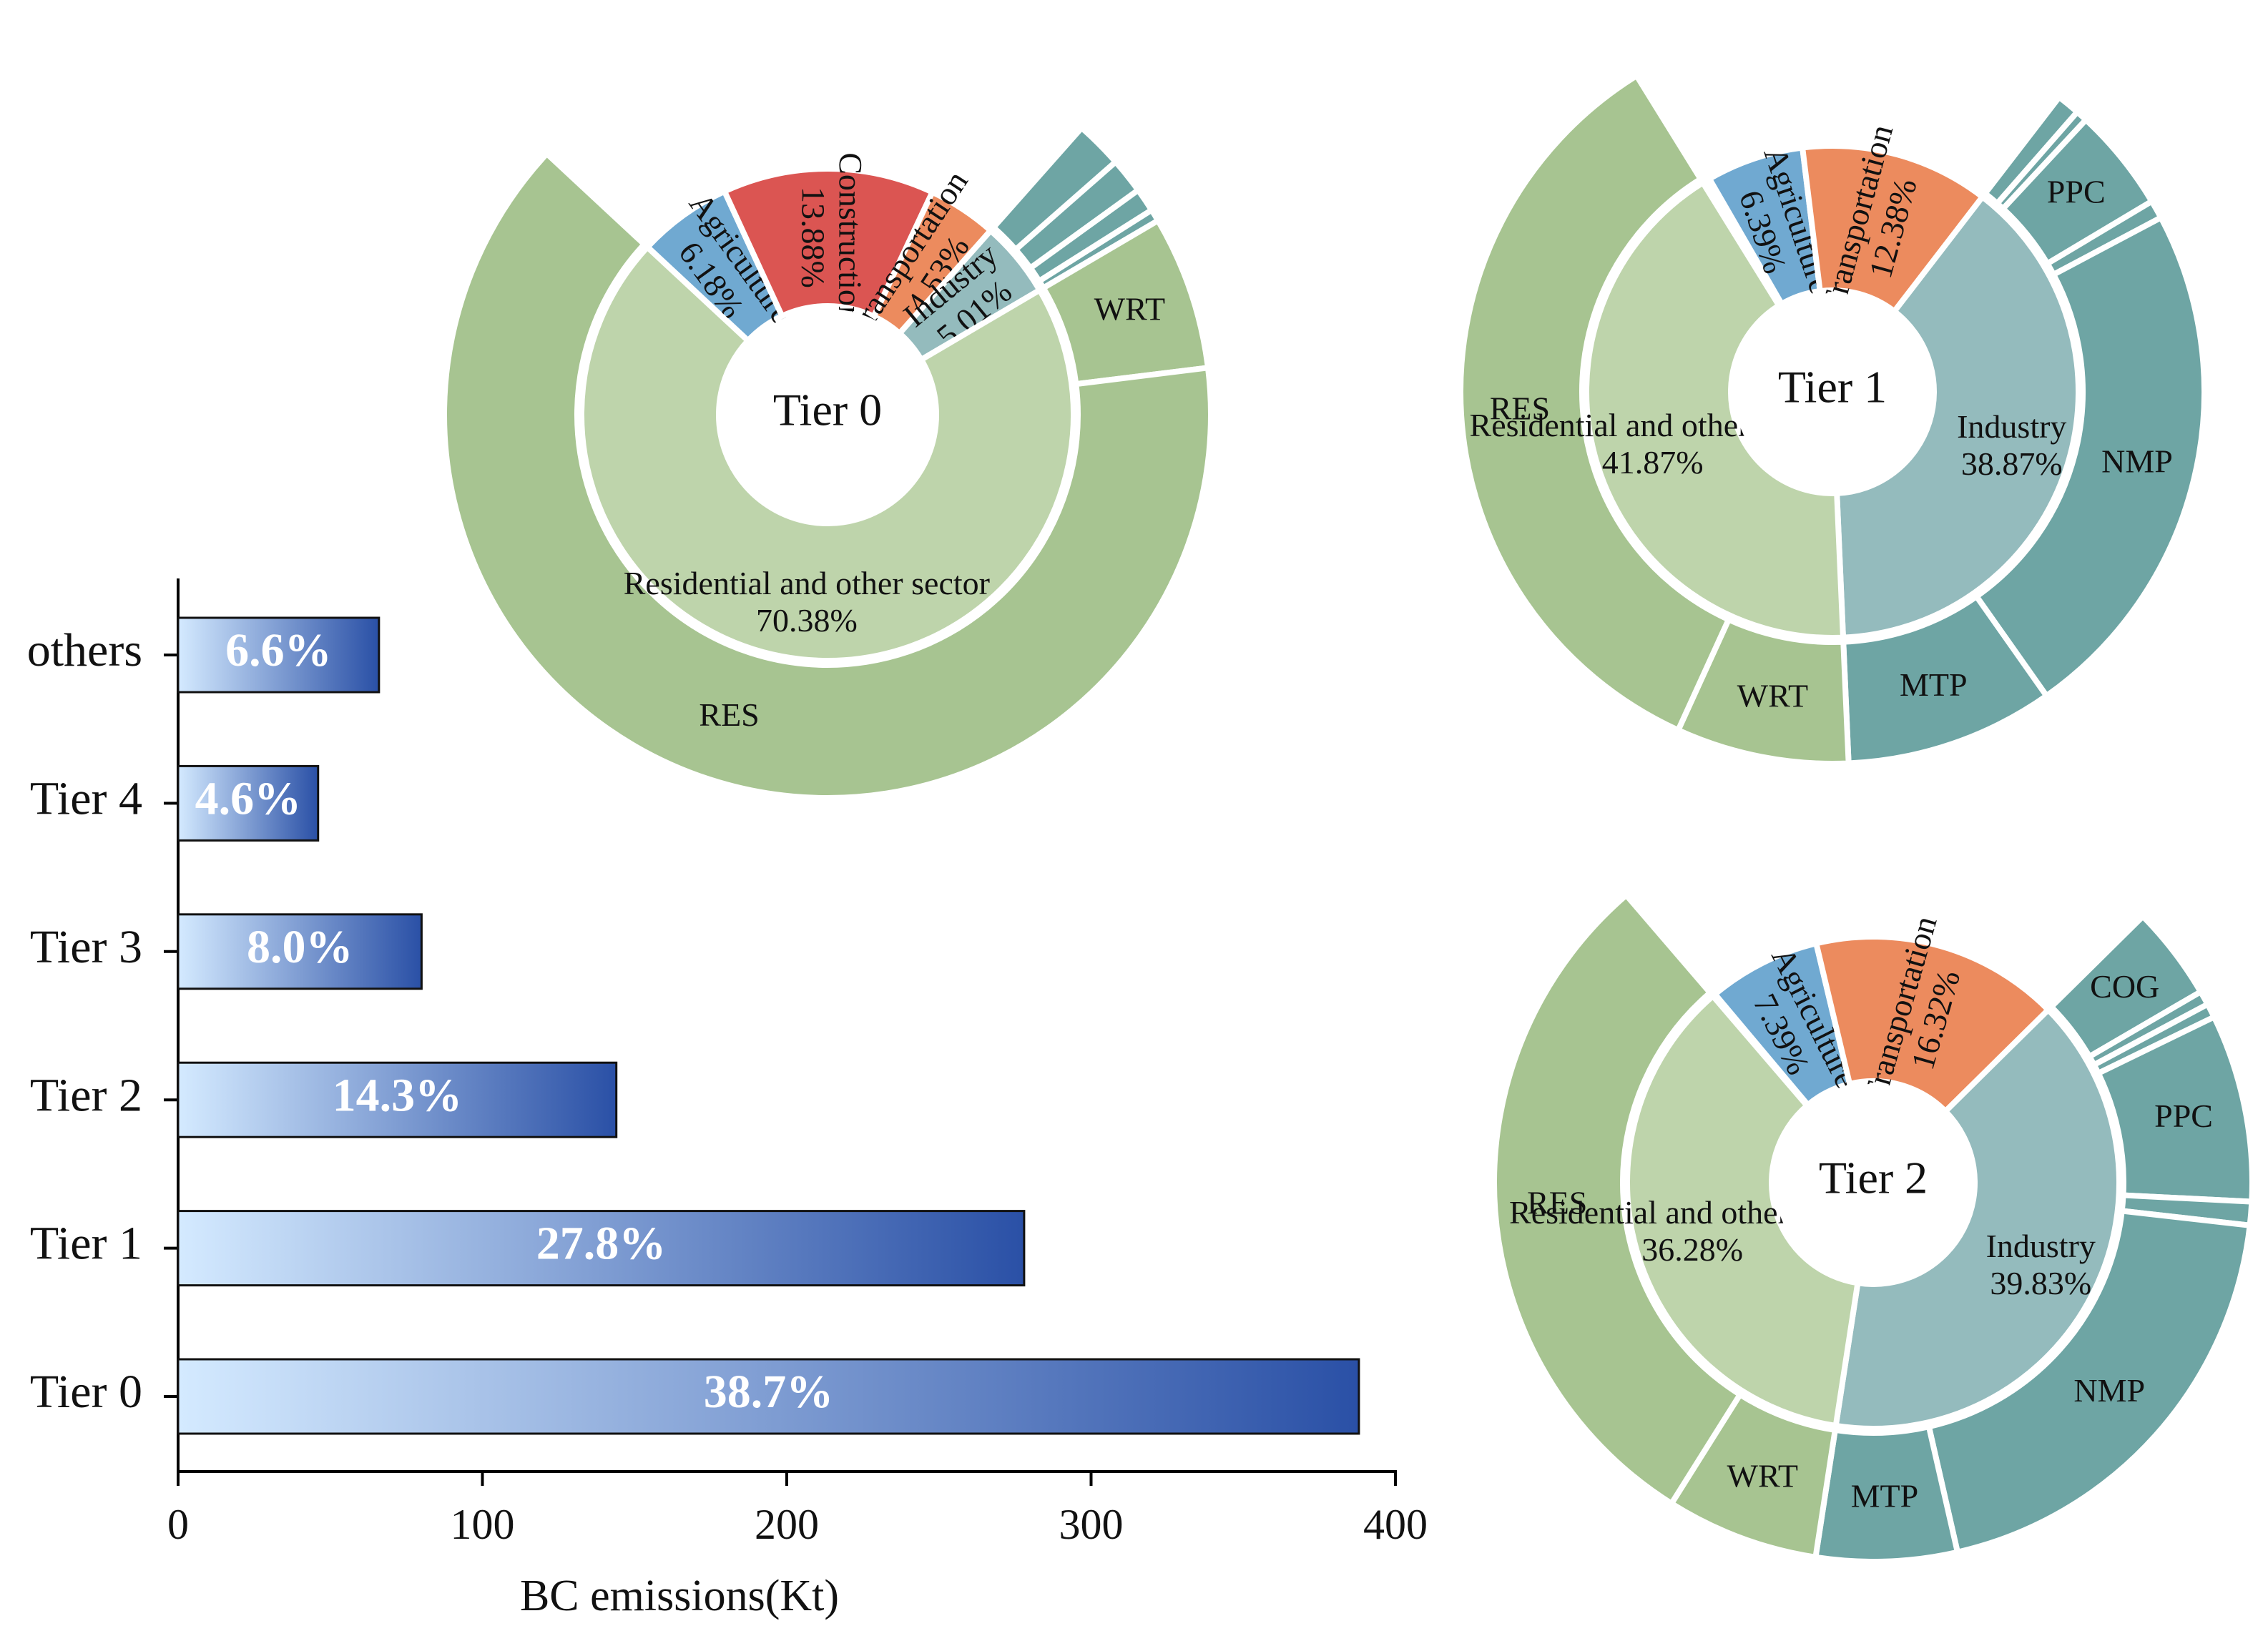  Describe the element at coordinates (86, 1392) in the screenshot. I see `y-tick-label: Tier 0` at that location.